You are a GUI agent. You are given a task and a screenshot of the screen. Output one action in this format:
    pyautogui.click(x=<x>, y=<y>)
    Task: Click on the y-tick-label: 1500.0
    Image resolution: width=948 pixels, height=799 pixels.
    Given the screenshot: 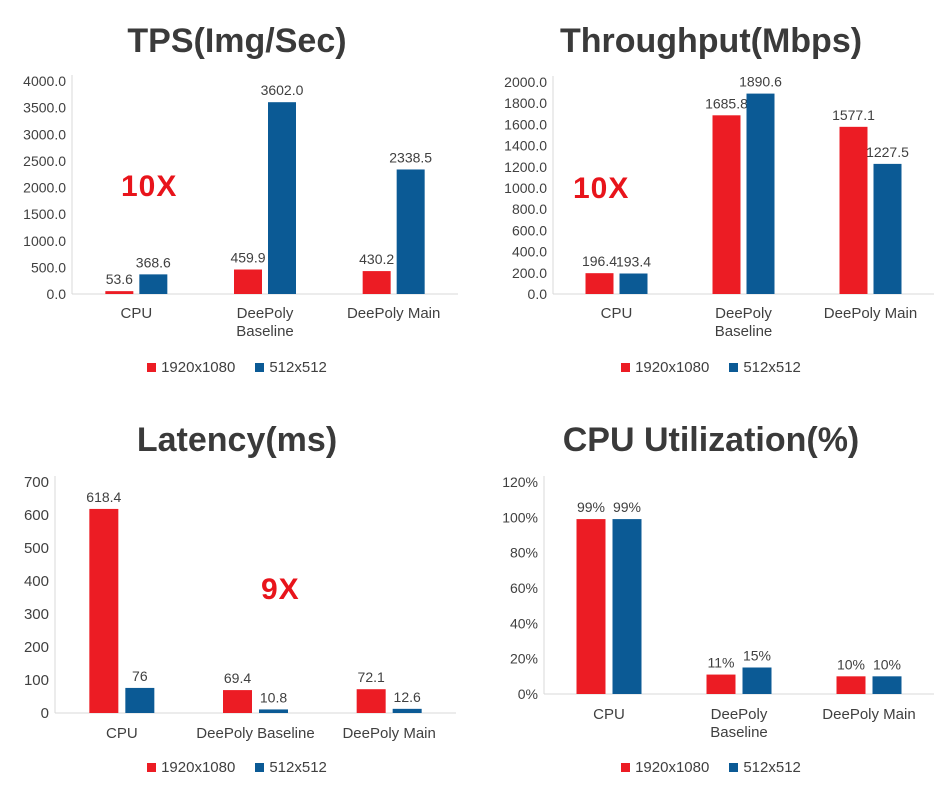 What is the action you would take?
    pyautogui.click(x=44, y=214)
    